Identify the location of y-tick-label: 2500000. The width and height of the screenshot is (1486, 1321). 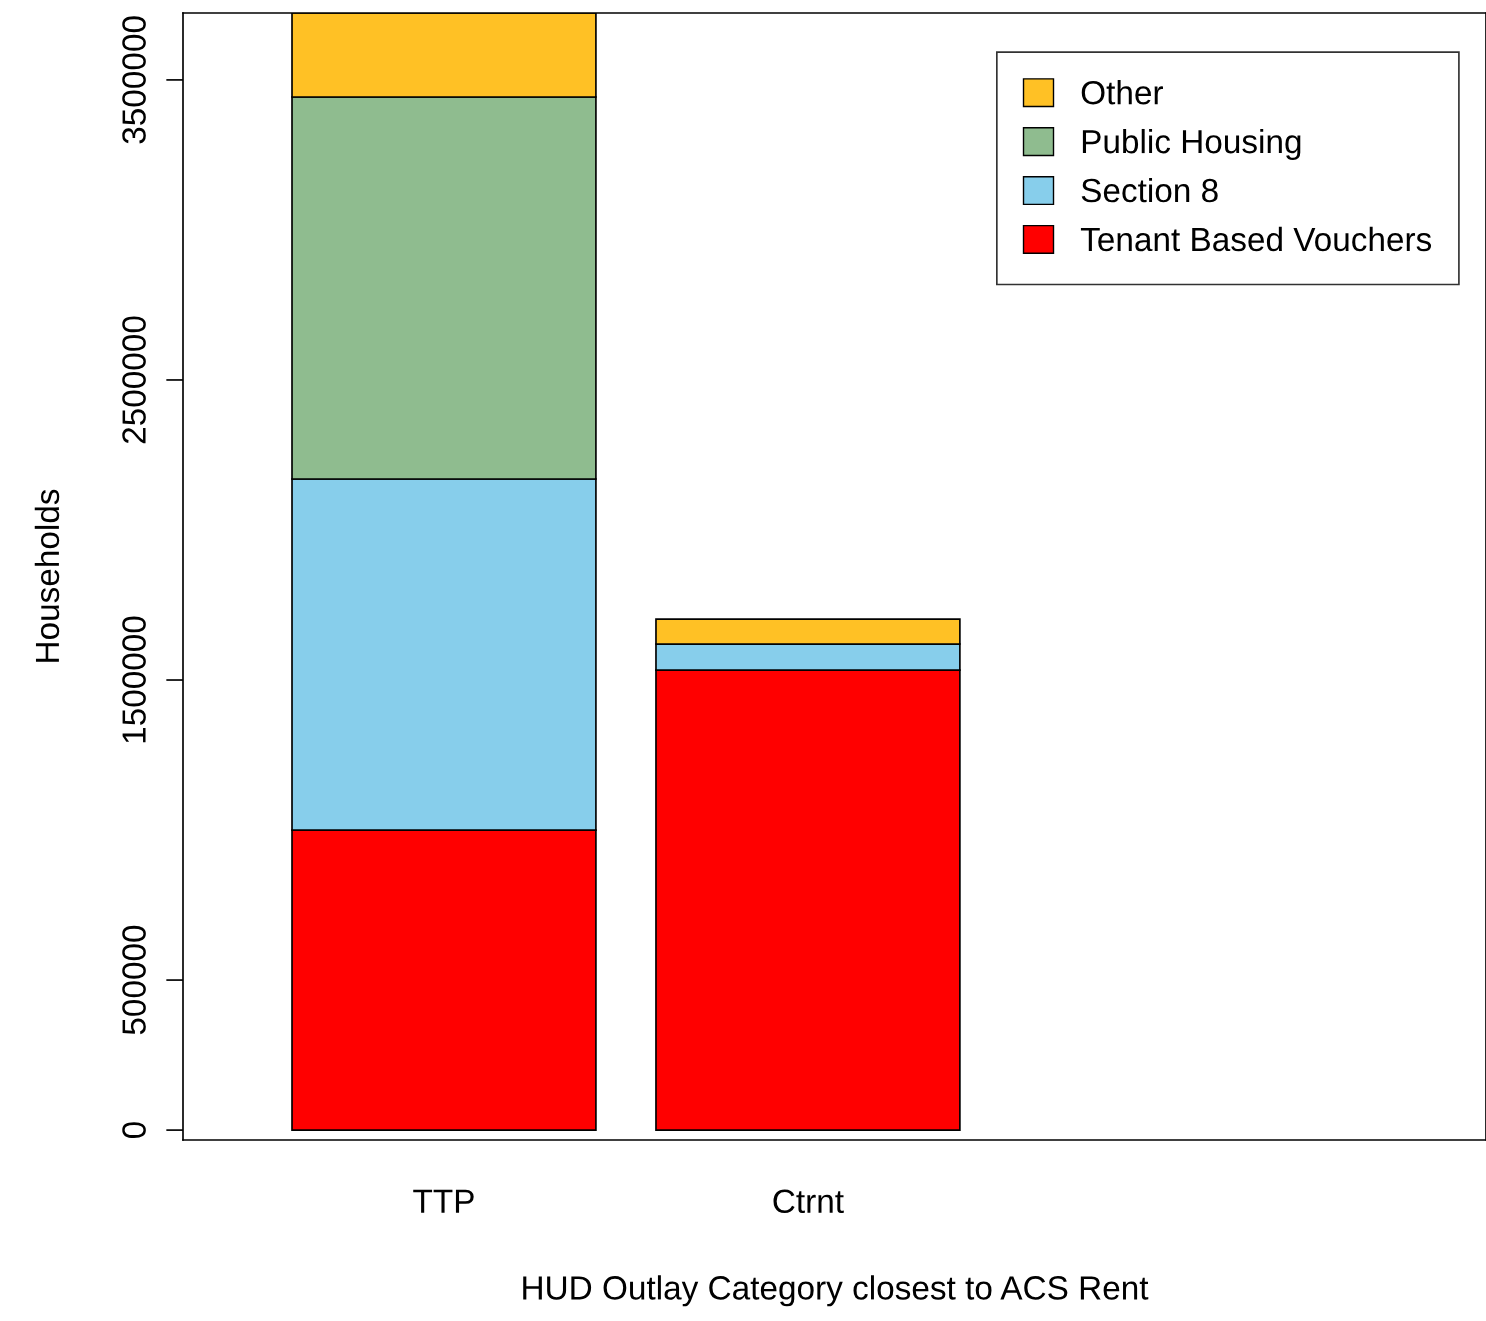
(134, 380).